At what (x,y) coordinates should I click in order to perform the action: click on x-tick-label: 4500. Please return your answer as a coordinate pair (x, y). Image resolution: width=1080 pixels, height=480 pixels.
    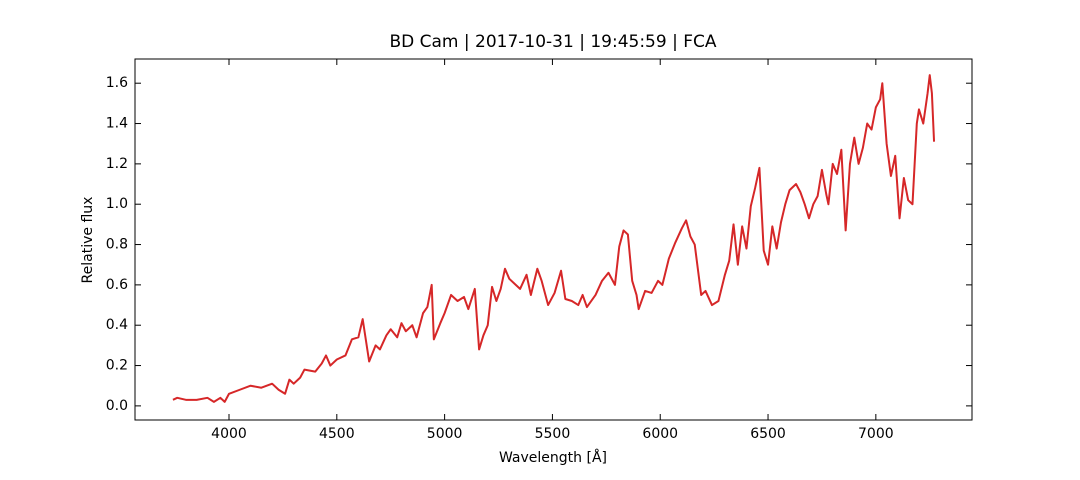
    Looking at the image, I should click on (337, 434).